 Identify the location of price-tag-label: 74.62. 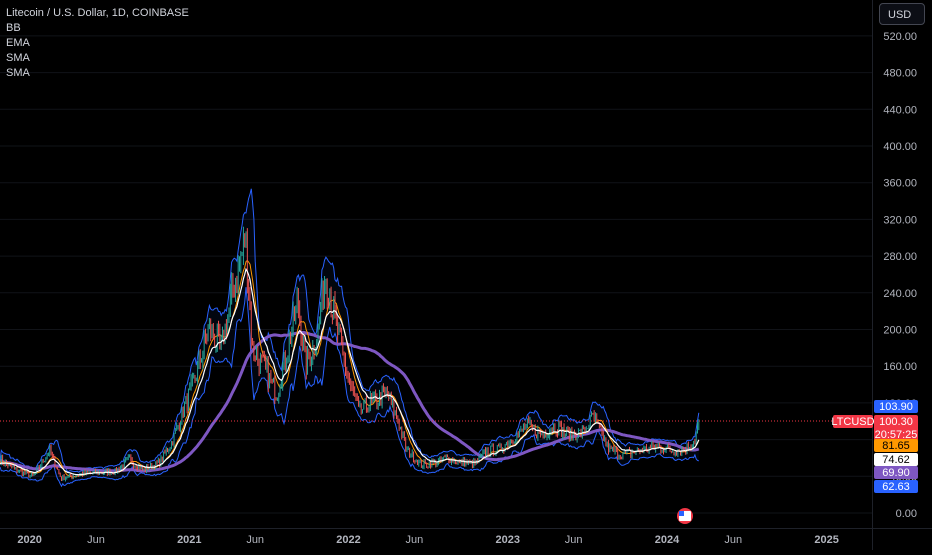
(896, 460).